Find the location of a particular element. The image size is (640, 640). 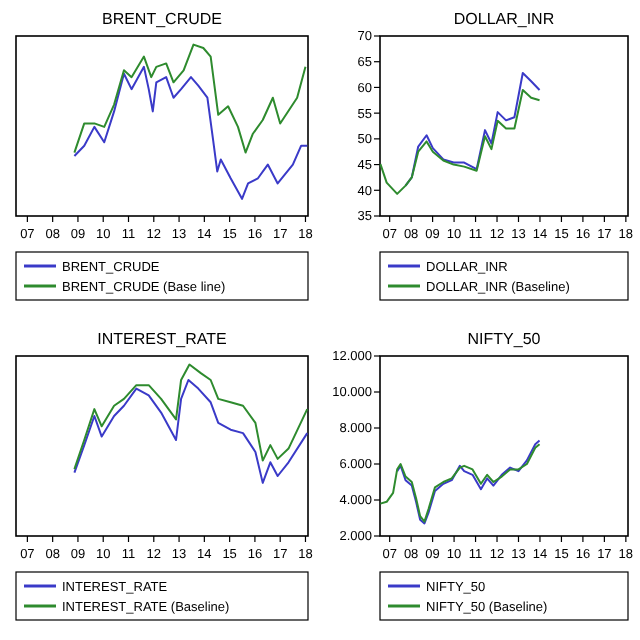

chart-title: BRENT_CRUDE is located at coordinates (162, 19).